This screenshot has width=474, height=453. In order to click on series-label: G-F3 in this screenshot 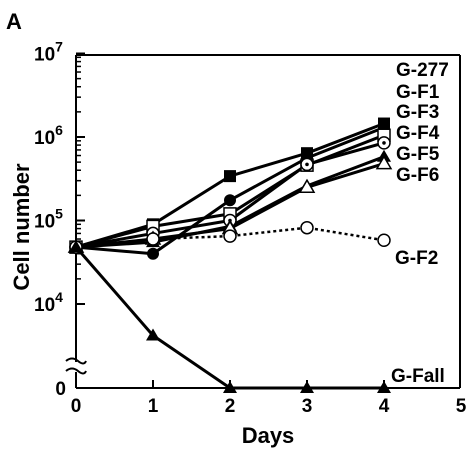, I will do `click(417, 112)`.